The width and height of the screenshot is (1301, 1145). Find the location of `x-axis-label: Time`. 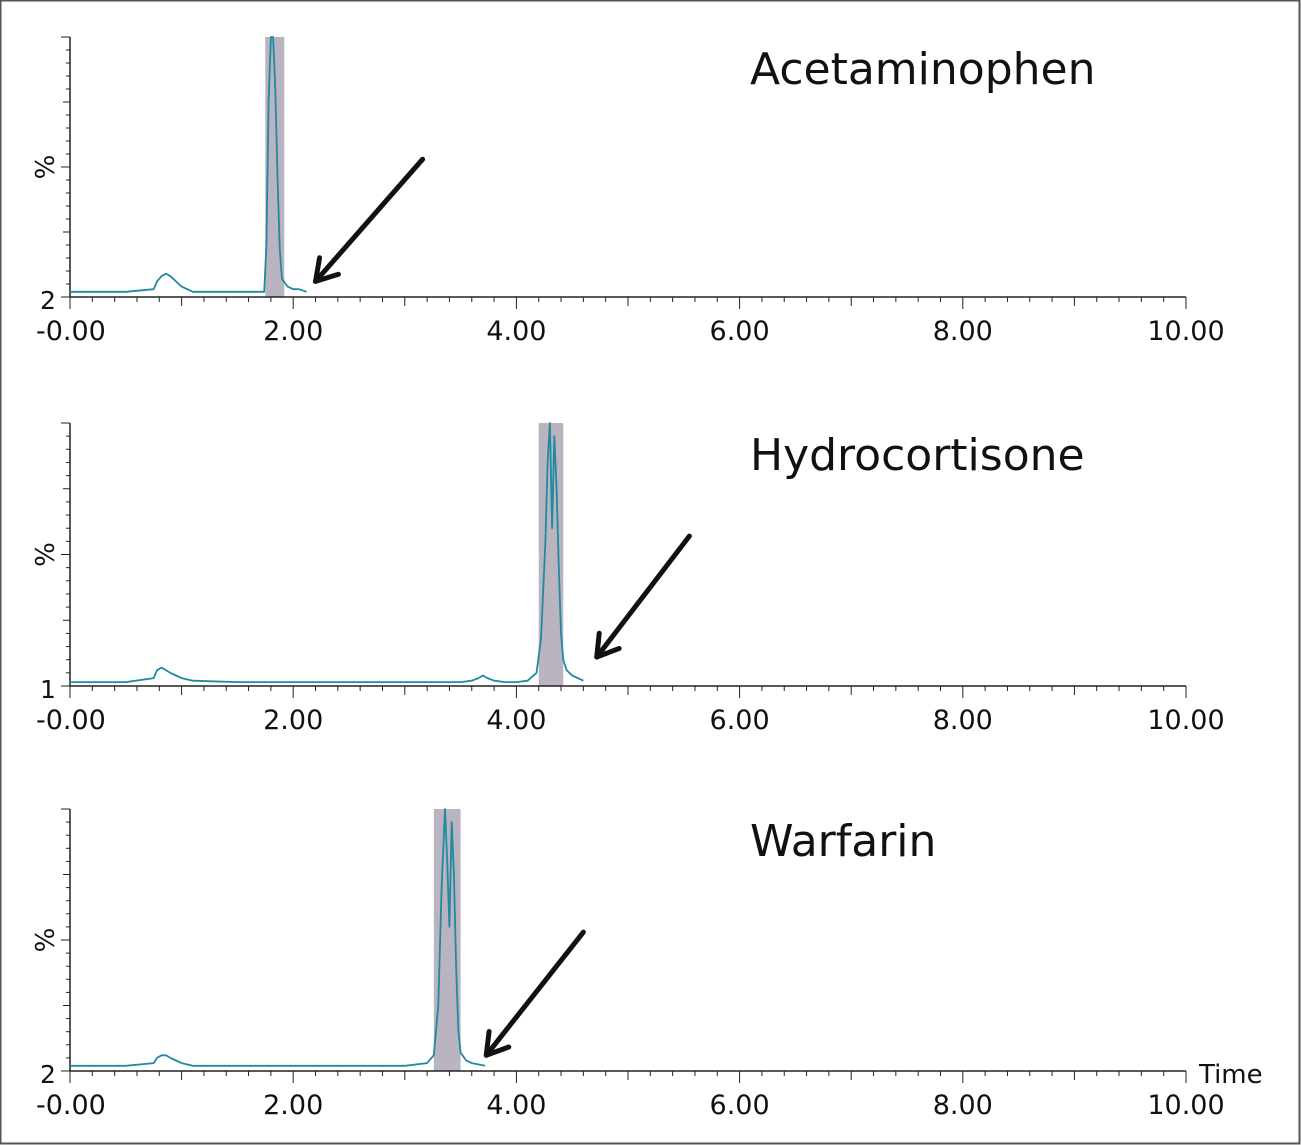

x-axis-label: Time is located at coordinates (1230, 1075).